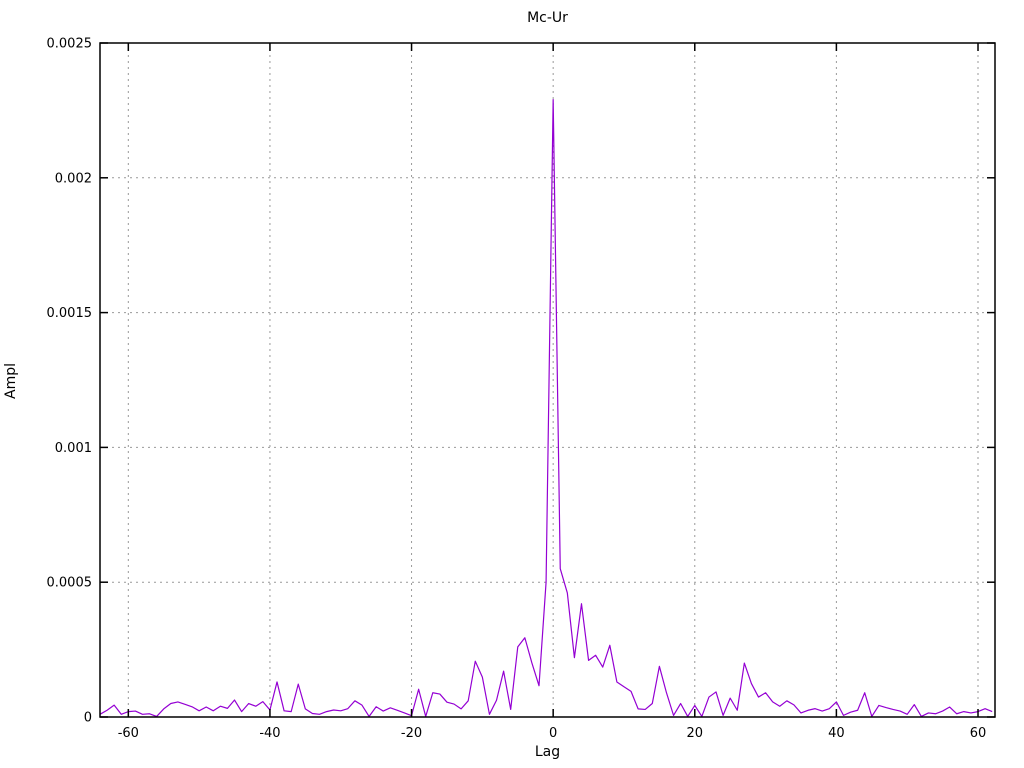 The image size is (1024, 768). I want to click on y-tick-label: 0.0015, so click(70, 313).